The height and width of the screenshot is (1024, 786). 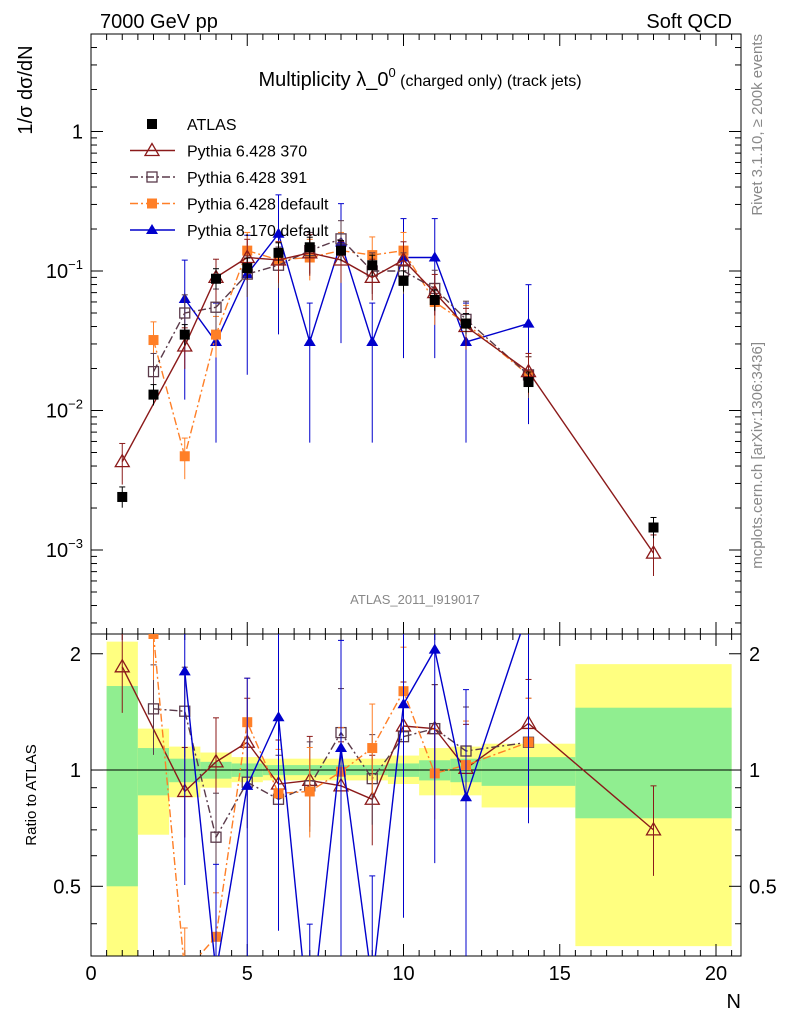 What do you see at coordinates (26, 89) in the screenshot?
I see `upper-ylabel: 1/σ dσ/dN` at bounding box center [26, 89].